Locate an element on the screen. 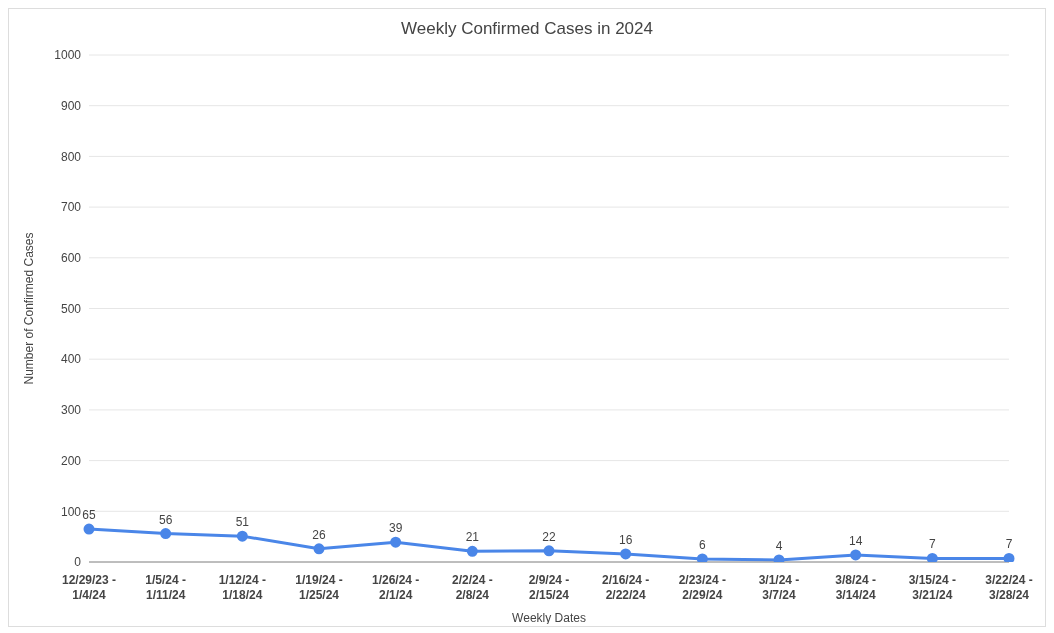  y-tick-label: 200 is located at coordinates (71, 460).